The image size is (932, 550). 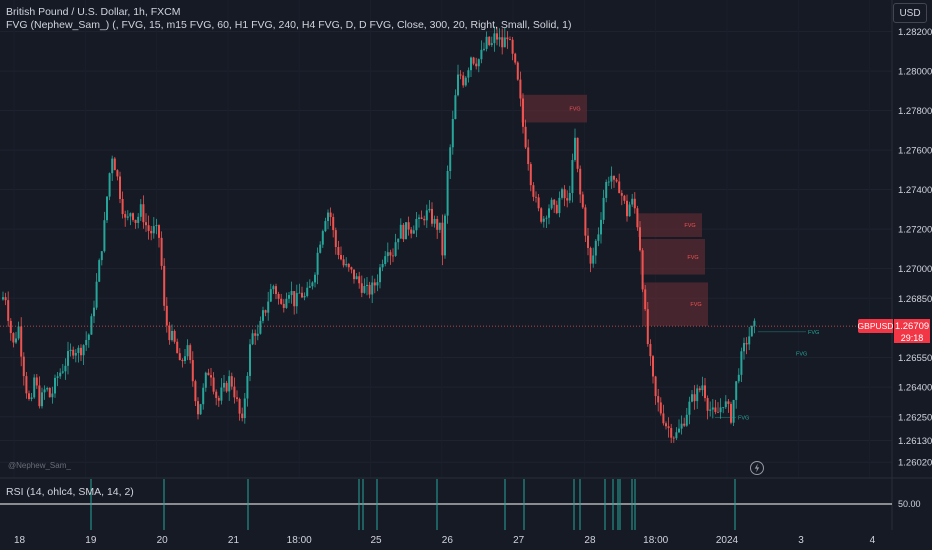 I want to click on time-tick-label: 18, so click(x=20, y=540).